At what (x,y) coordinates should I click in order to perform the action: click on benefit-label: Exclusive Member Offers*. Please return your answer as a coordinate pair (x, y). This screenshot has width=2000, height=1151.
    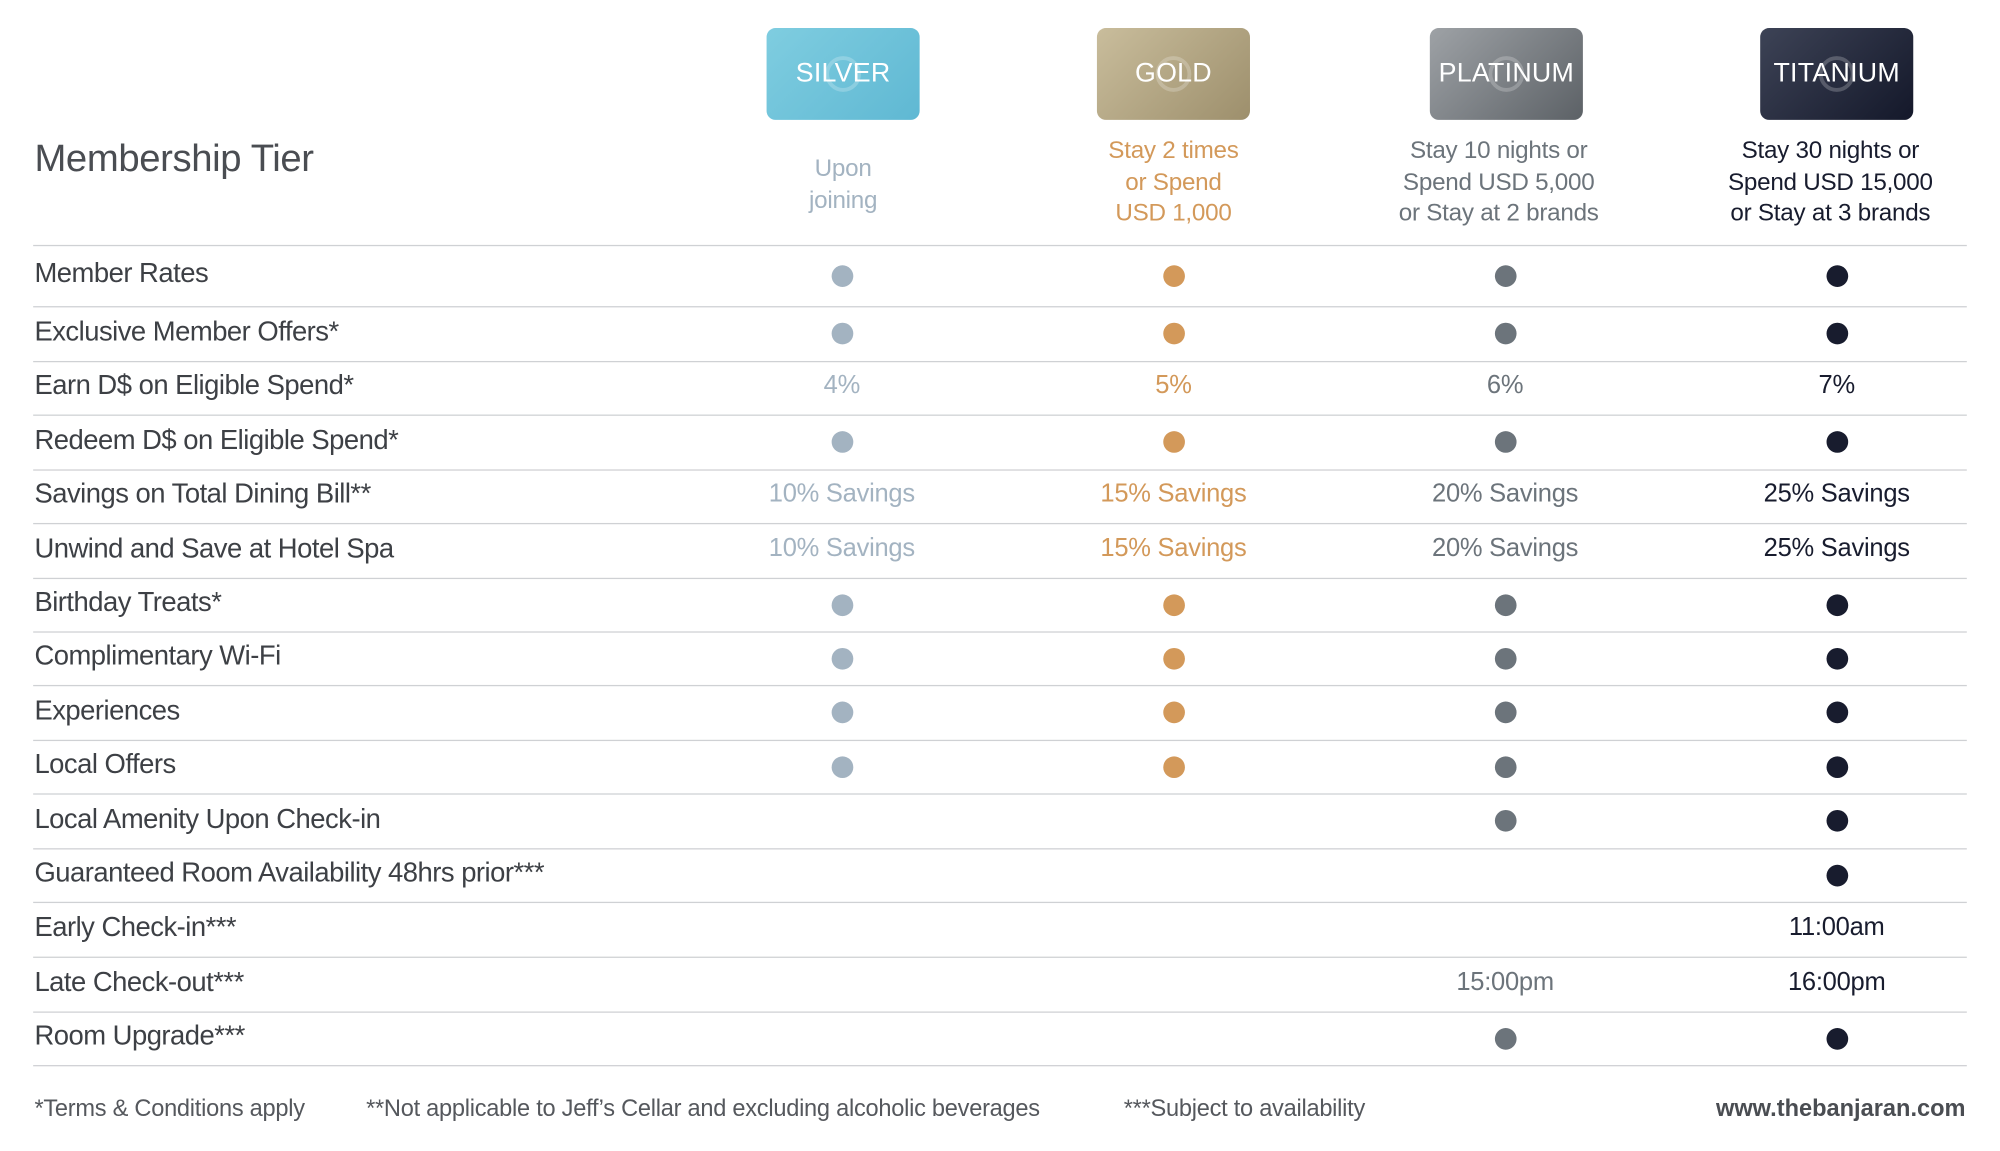
    Looking at the image, I should click on (186, 331).